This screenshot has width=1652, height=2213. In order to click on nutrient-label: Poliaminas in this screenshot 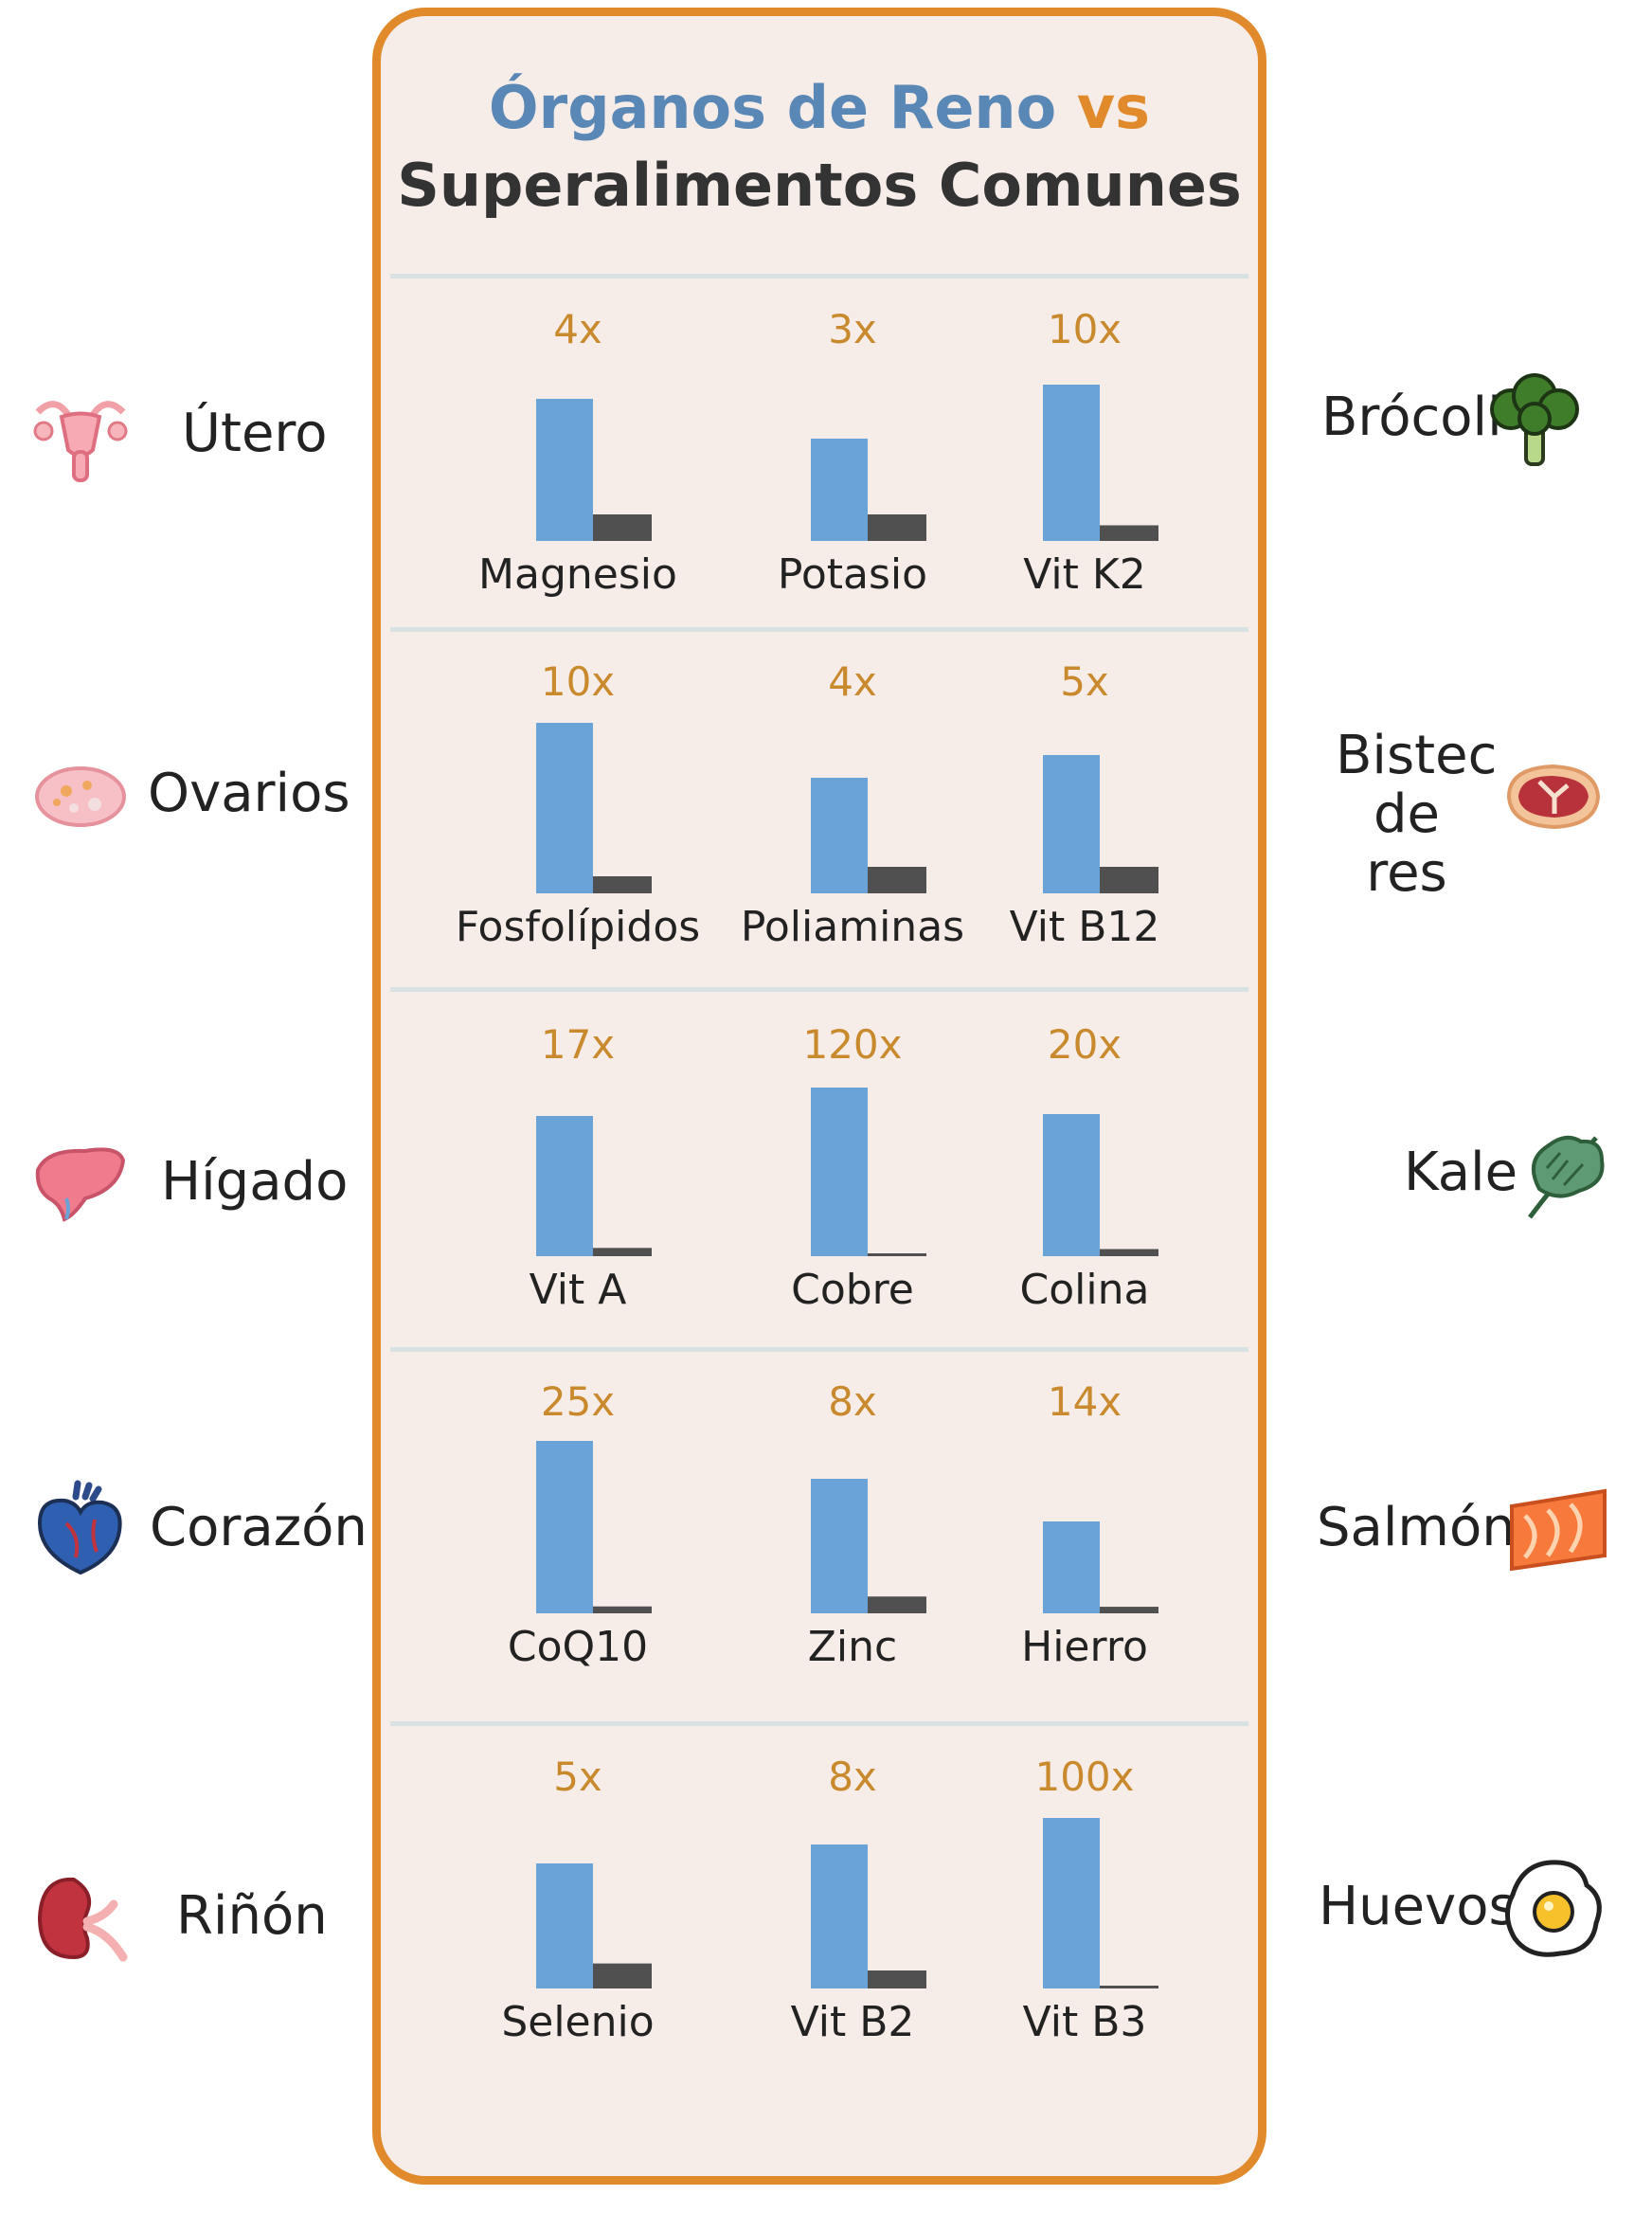, I will do `click(852, 927)`.